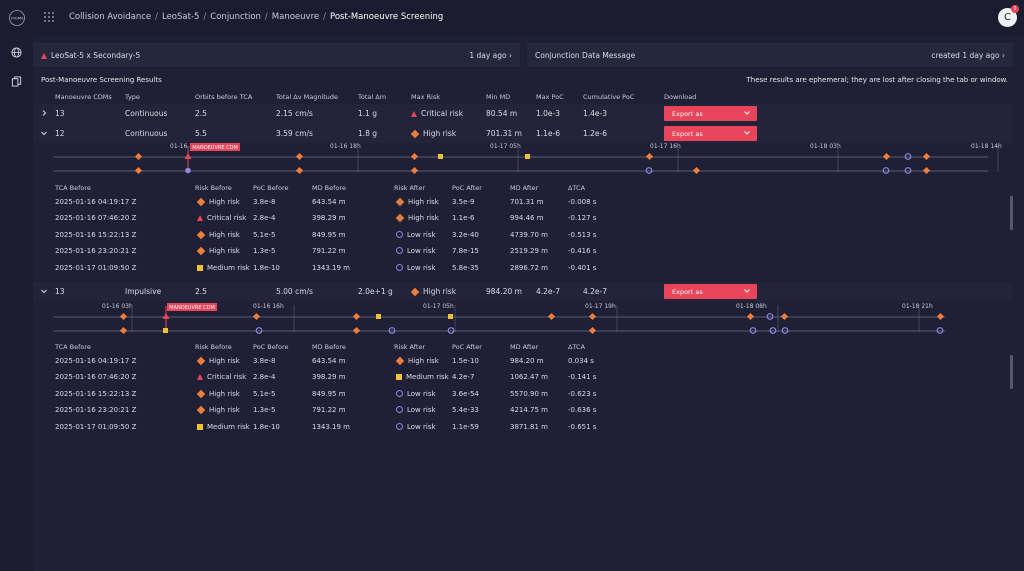 Image resolution: width=1024 pixels, height=571 pixels. Describe the element at coordinates (271, 347) in the screenshot. I see `detail-col-poc-before: PoC Before` at that location.